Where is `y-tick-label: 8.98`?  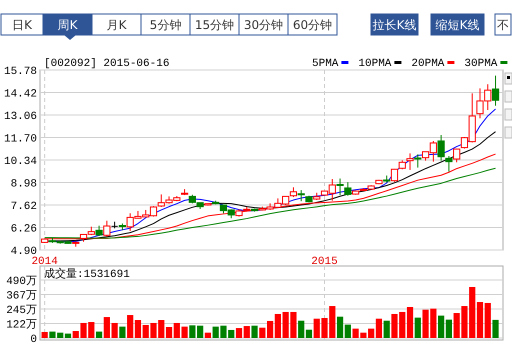
y-tick-label: 8.98 is located at coordinates (23, 184).